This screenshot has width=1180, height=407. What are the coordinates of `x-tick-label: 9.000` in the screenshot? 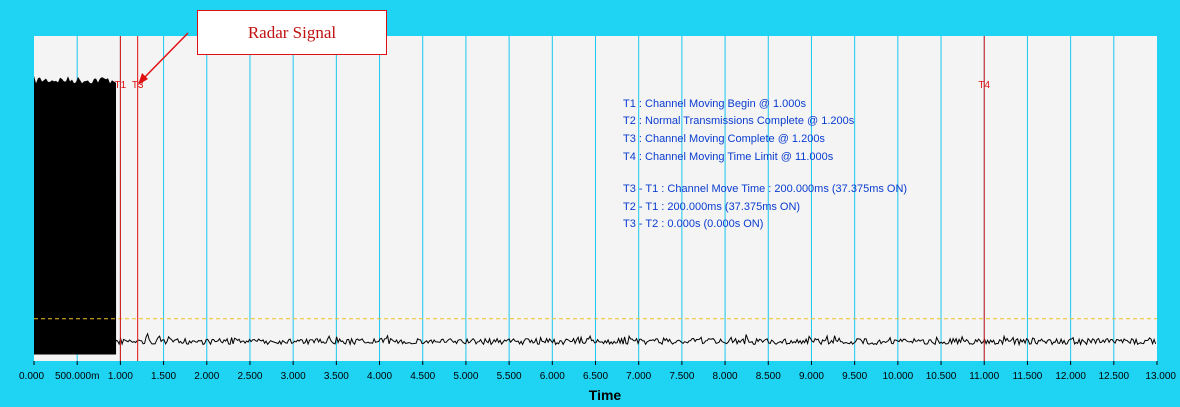 It's located at (811, 376).